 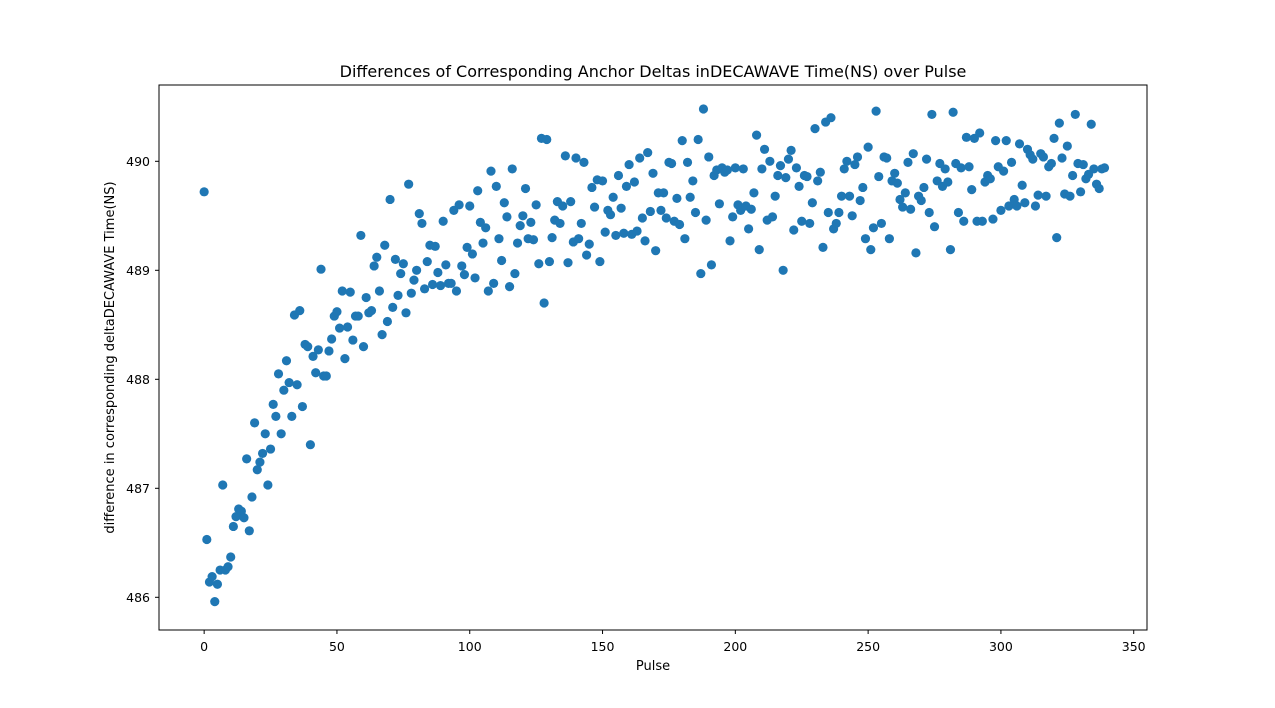 I want to click on y-tick-label: 490, so click(x=138, y=161).